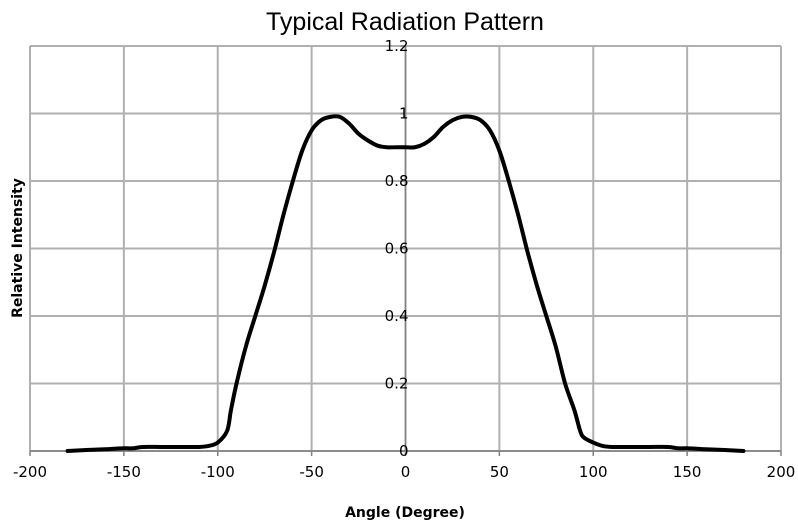 The image size is (798, 523). Describe the element at coordinates (397, 46) in the screenshot. I see `y-tick-label: 1.2` at that location.